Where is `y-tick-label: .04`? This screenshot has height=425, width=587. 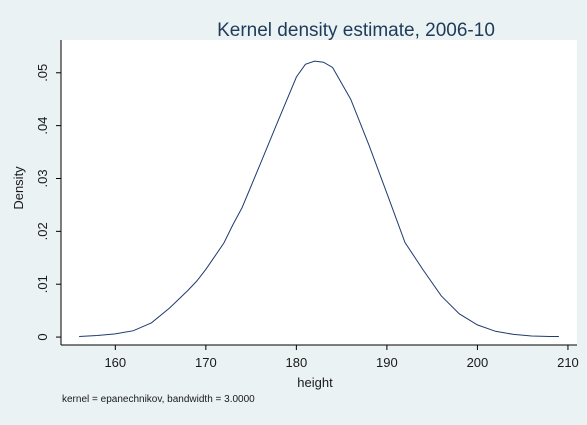 y-tick-label: .04 is located at coordinates (42, 126).